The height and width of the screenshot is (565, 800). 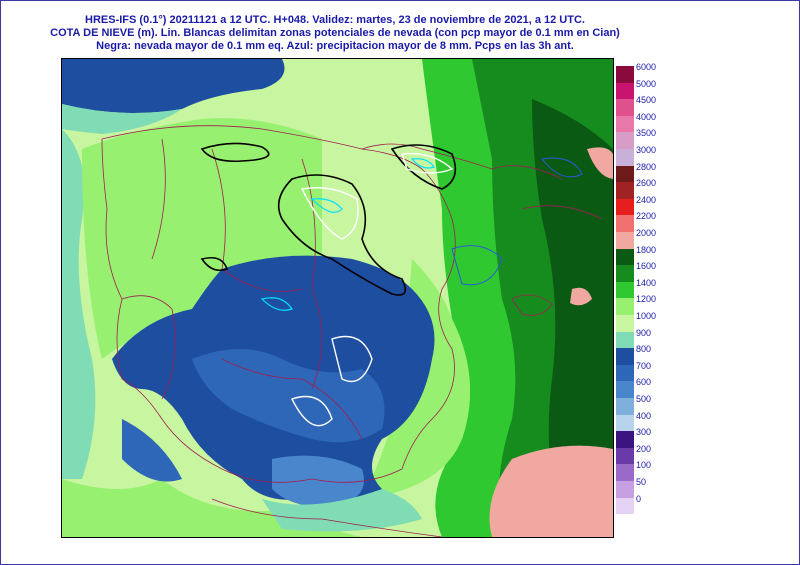 What do you see at coordinates (318, 481) in the screenshot?
I see `field-south-blue` at bounding box center [318, 481].